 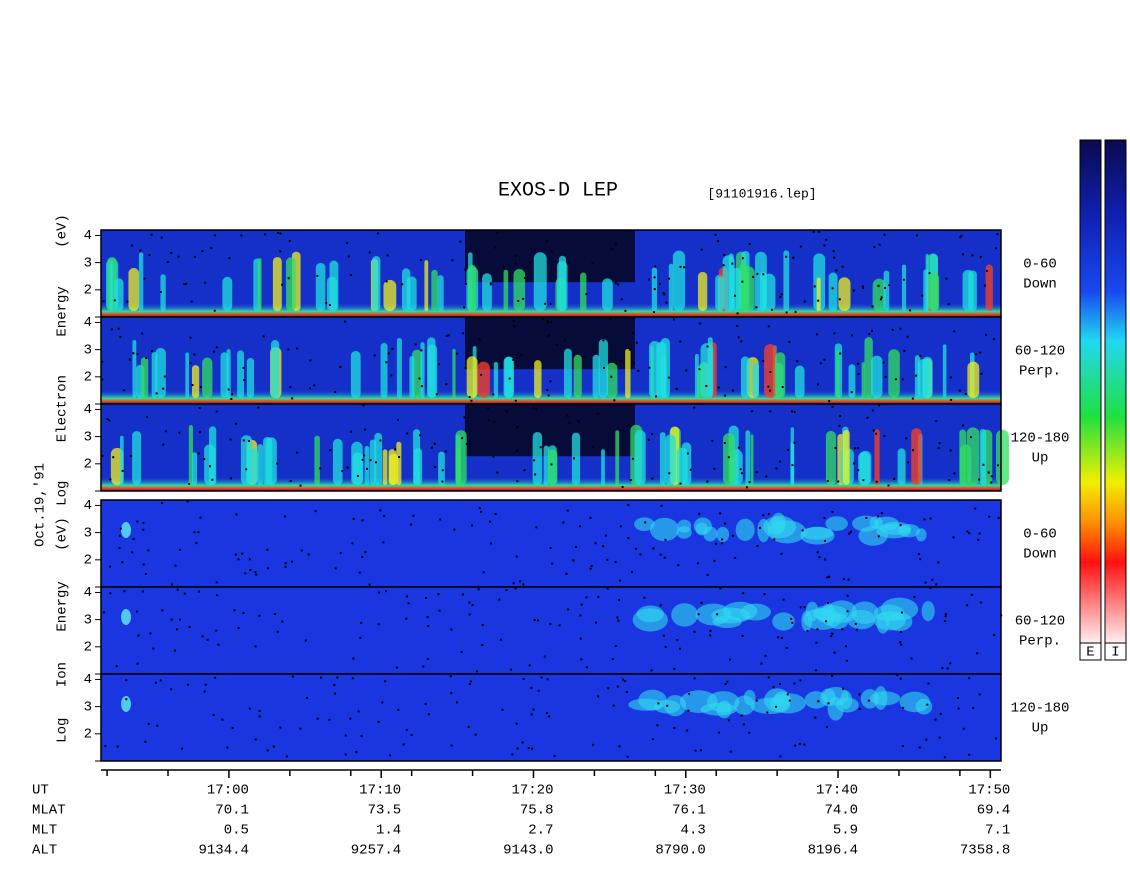 I want to click on x-tick-label: 17:10, so click(x=380, y=791).